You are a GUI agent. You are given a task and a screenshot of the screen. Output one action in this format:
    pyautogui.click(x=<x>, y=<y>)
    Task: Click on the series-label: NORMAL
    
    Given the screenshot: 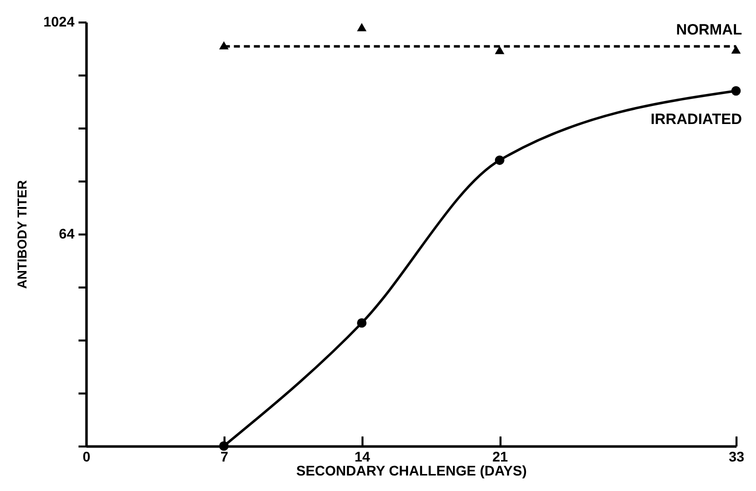 What is the action you would take?
    pyautogui.click(x=709, y=29)
    